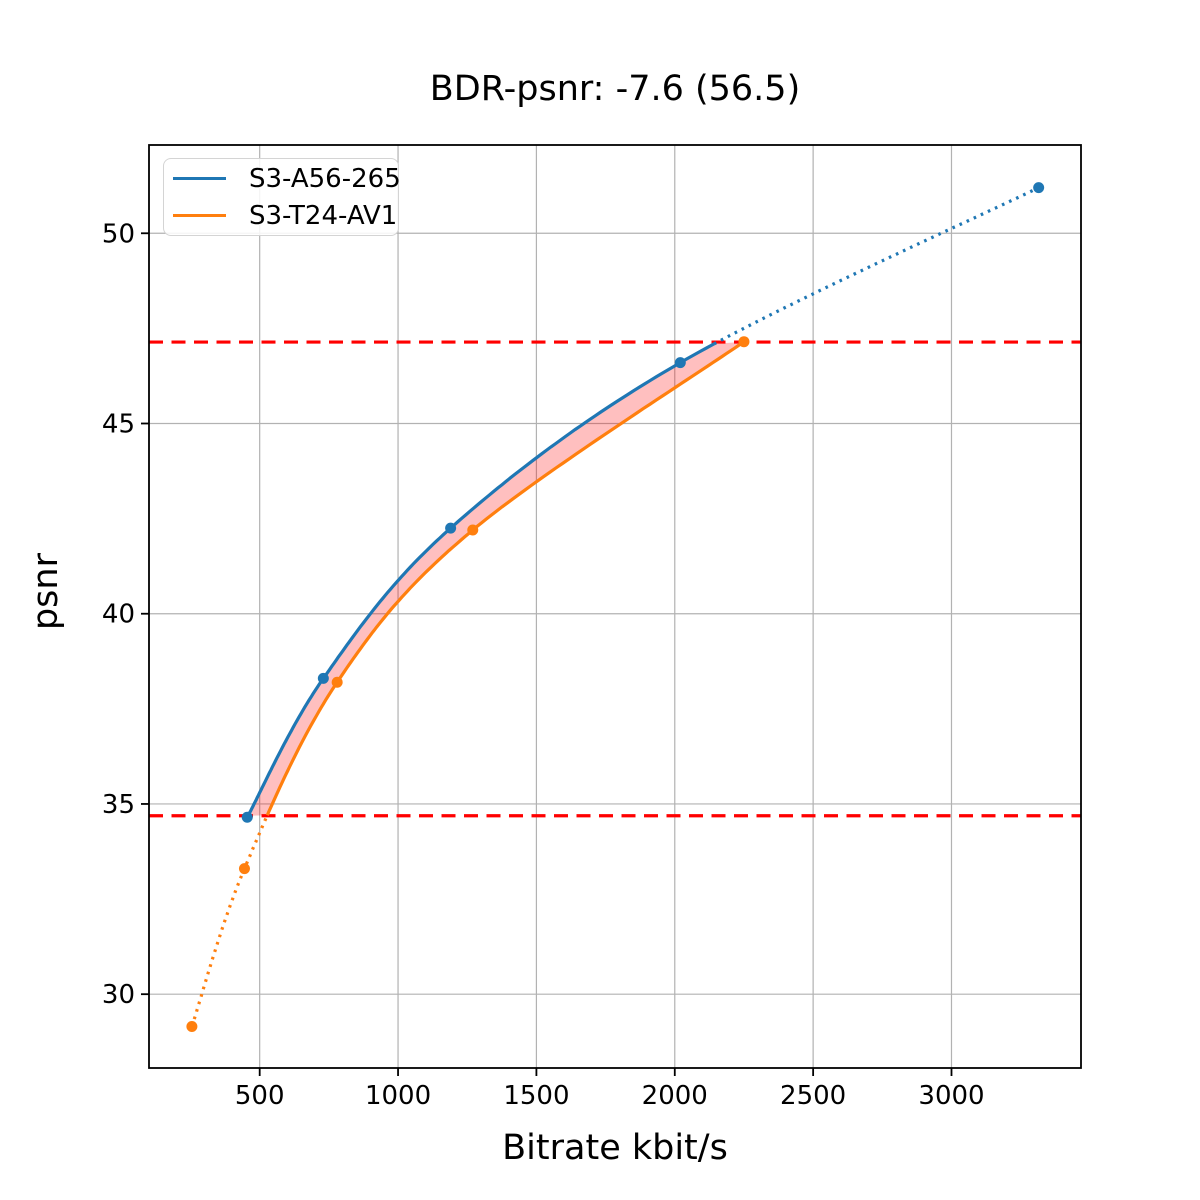  What do you see at coordinates (118, 995) in the screenshot?
I see `y-tick-label: 30` at bounding box center [118, 995].